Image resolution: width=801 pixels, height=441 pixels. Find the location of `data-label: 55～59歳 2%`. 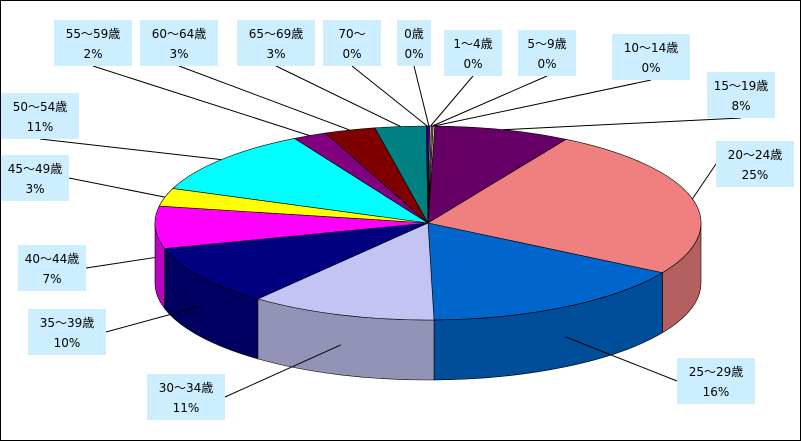

data-label: 55～59歳 2% is located at coordinates (93, 43).